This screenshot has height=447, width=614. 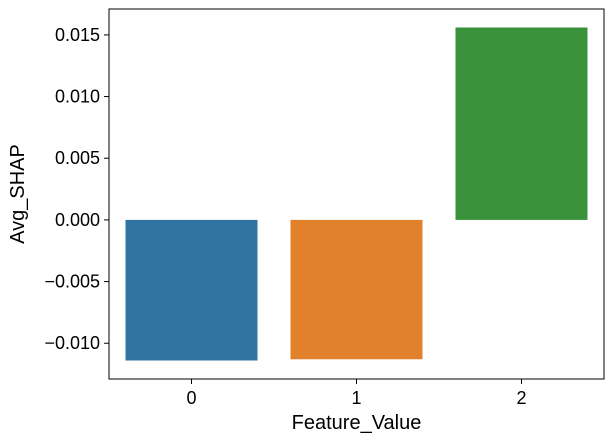 What do you see at coordinates (357, 423) in the screenshot?
I see `x-axis-label: Feature_Value` at bounding box center [357, 423].